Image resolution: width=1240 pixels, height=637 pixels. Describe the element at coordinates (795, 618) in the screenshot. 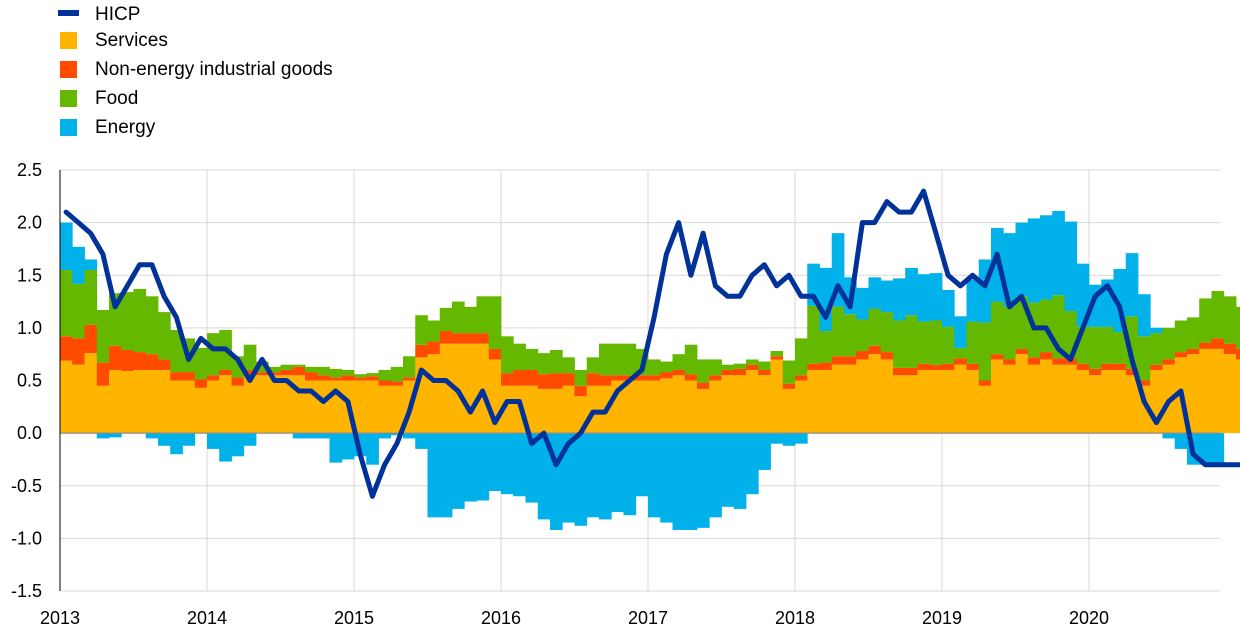

I see `x-tick-label: 2018` at that location.